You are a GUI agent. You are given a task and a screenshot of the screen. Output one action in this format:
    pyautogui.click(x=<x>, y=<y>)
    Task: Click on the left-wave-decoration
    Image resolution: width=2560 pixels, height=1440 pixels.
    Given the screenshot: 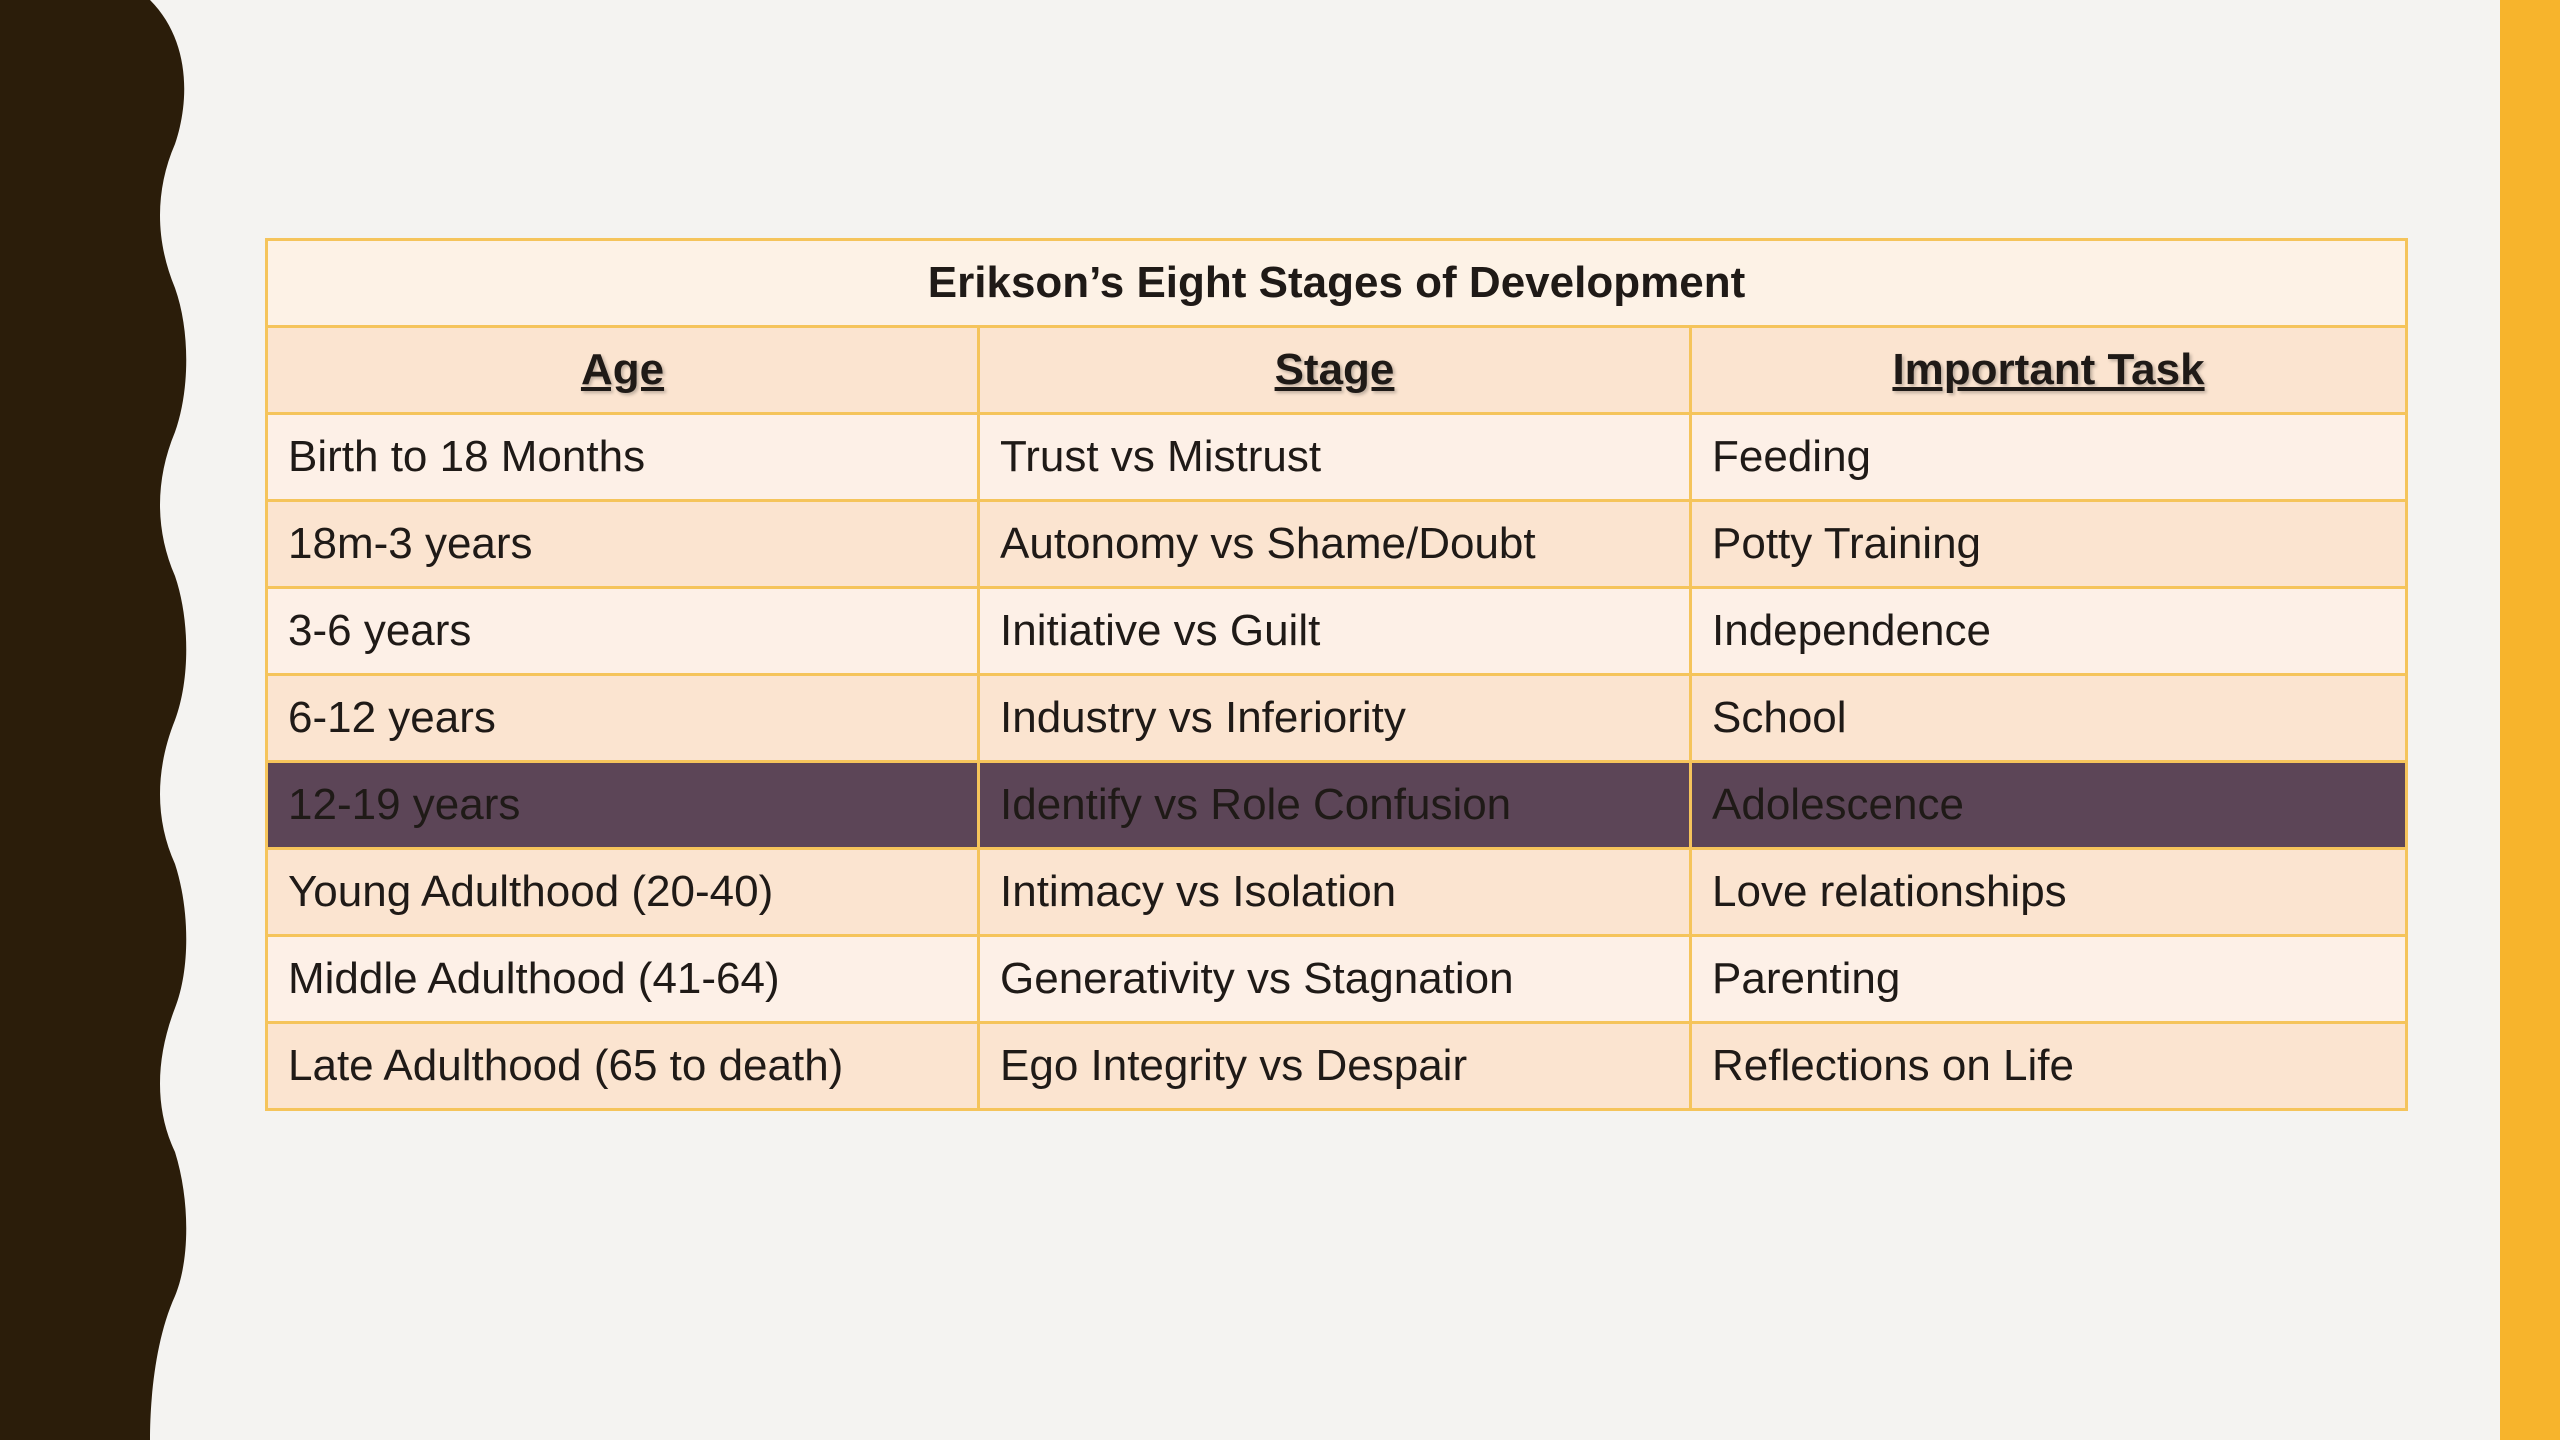 What is the action you would take?
    pyautogui.click(x=93, y=720)
    